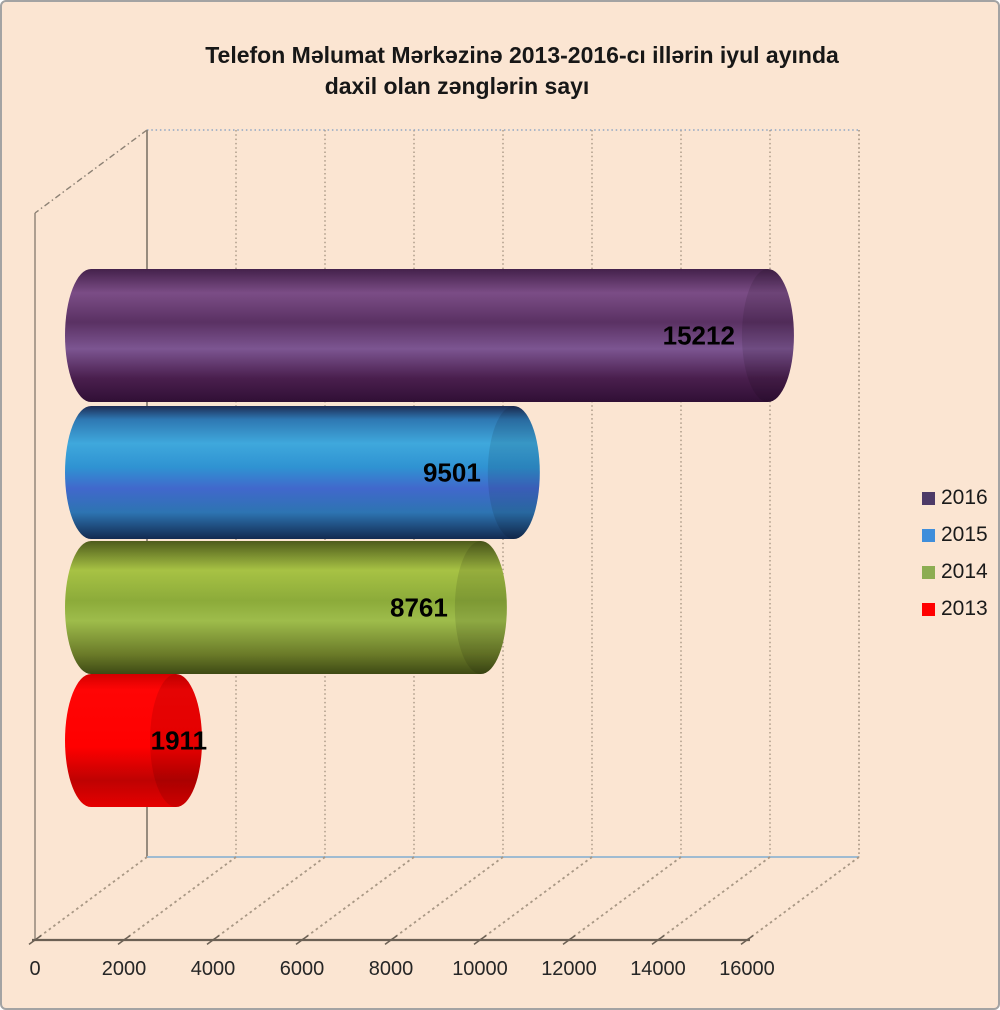 The width and height of the screenshot is (1000, 1010). Describe the element at coordinates (699, 336) in the screenshot. I see `bar-value-2016: 15212` at that location.